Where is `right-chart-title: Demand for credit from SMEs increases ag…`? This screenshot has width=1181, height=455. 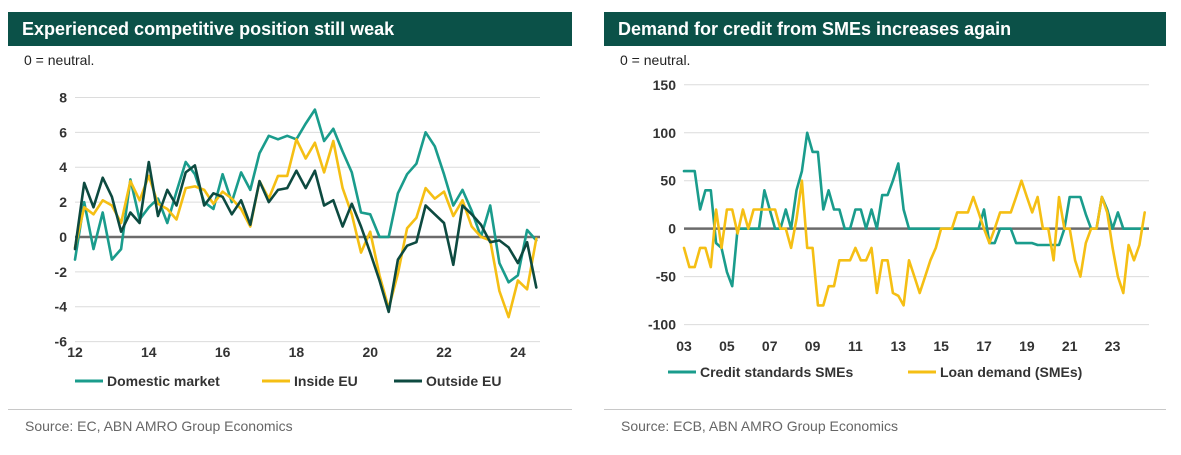
right-chart-title: Demand for credit from SMEs increases ag… is located at coordinates (885, 29).